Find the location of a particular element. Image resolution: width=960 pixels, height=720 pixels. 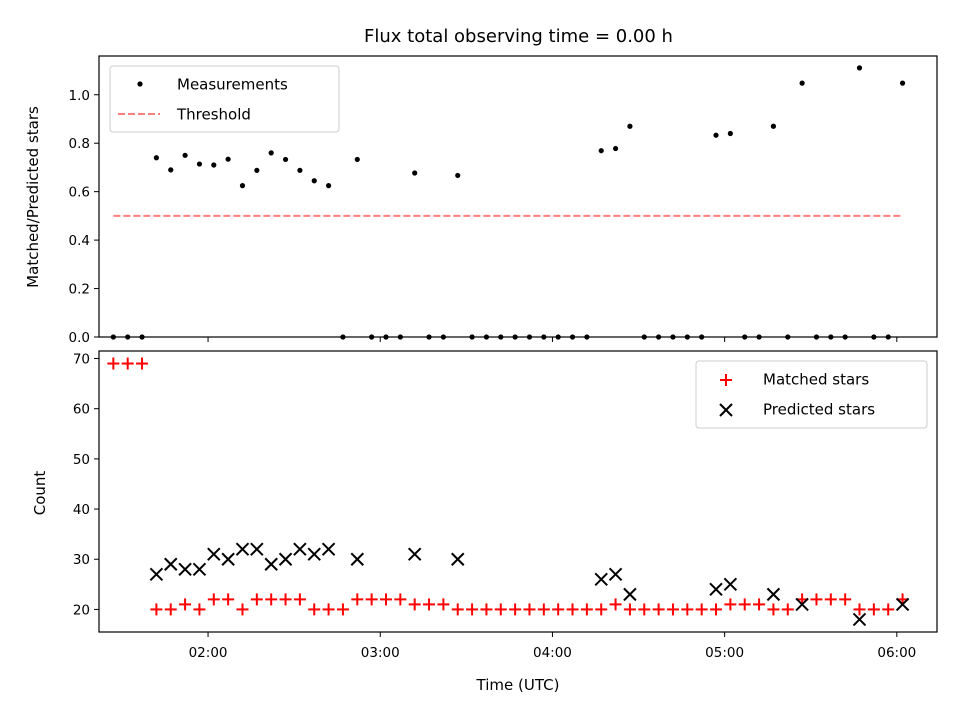

bottom-x-tick-label: 06:00 is located at coordinates (896, 653).